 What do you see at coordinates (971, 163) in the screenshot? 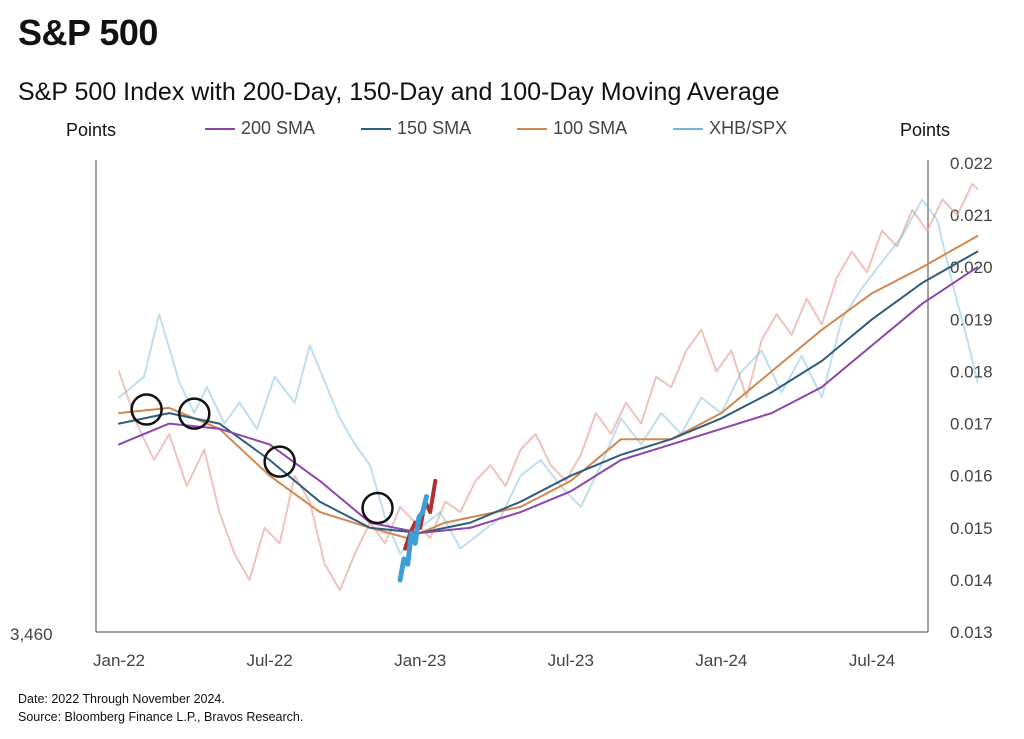
I see `right-tick-label: 0.022` at bounding box center [971, 163].